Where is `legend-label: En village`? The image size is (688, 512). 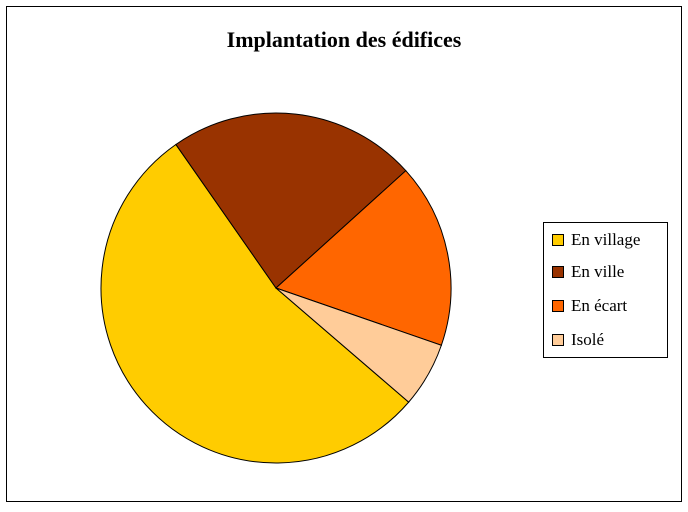
legend-label: En village is located at coordinates (605, 239).